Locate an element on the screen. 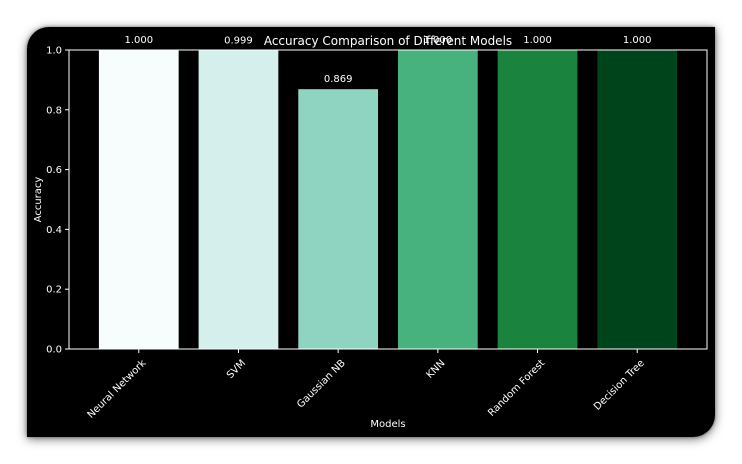  x-tick-label: SVM is located at coordinates (236, 369).